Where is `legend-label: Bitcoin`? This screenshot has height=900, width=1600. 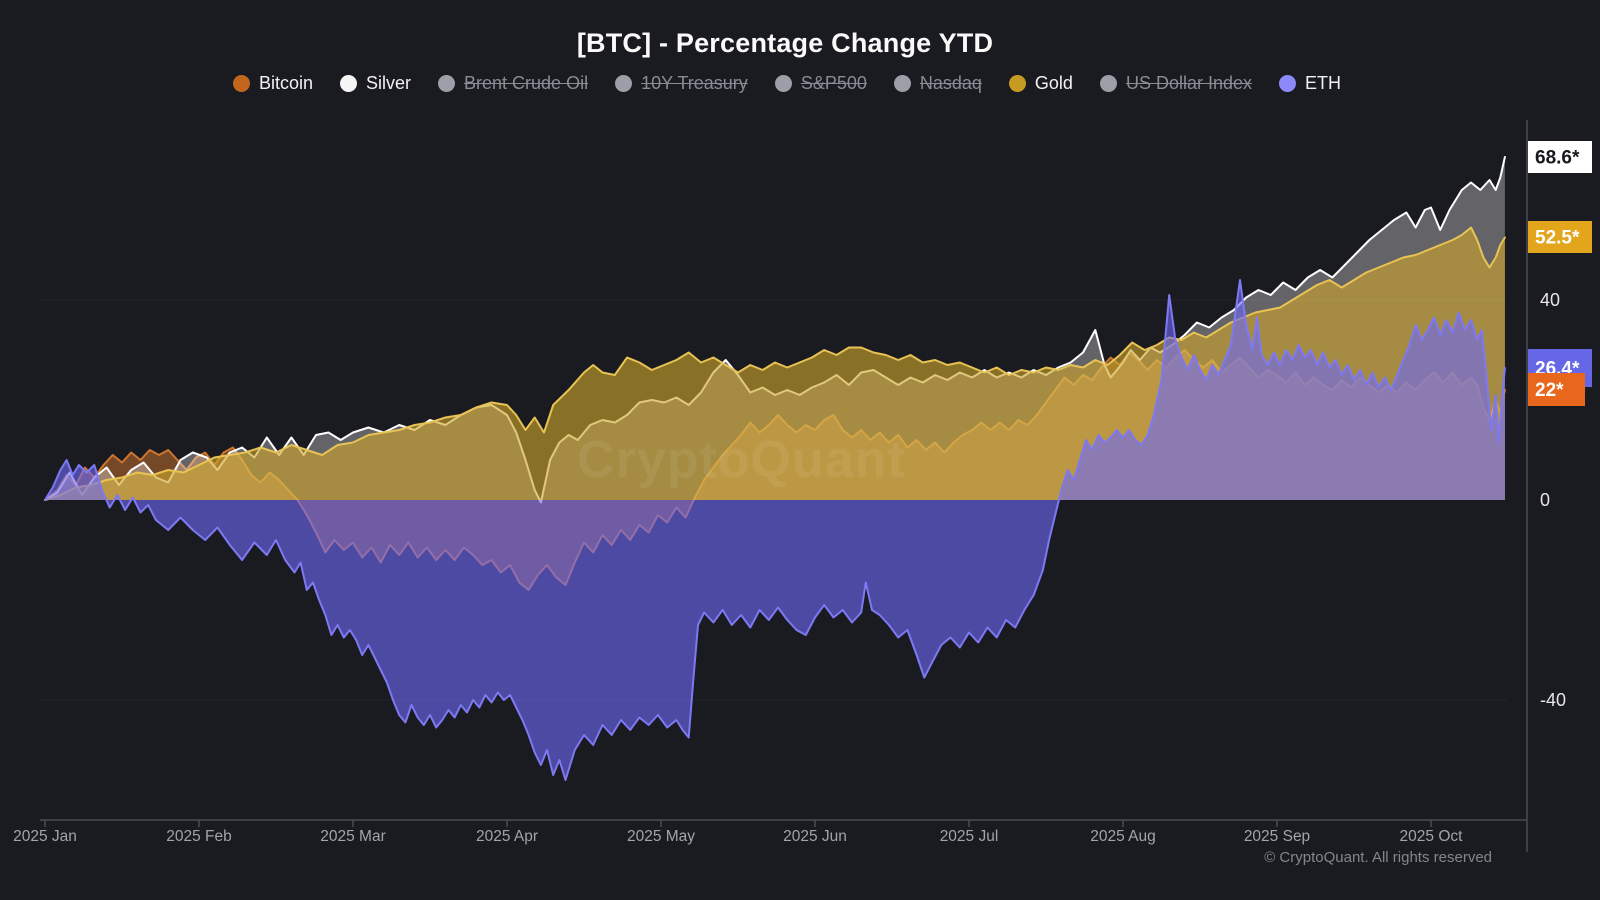 legend-label: Bitcoin is located at coordinates (285, 83).